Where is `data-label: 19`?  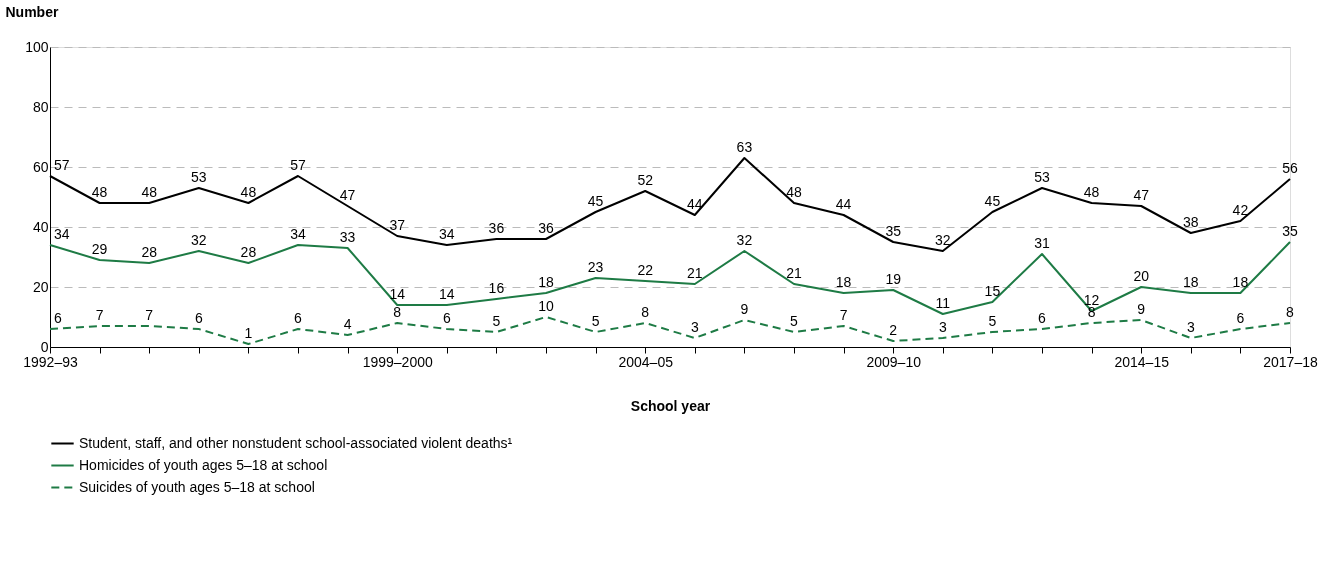 data-label: 19 is located at coordinates (893, 279).